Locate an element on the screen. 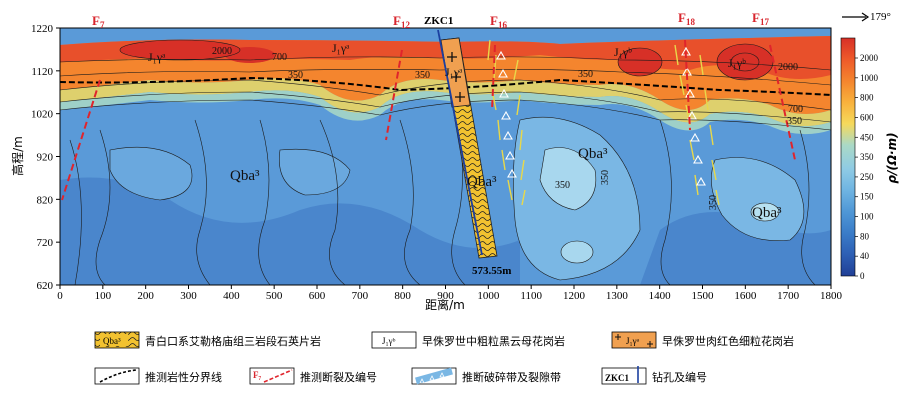  x-tick-label: 600 is located at coordinates (317, 296).